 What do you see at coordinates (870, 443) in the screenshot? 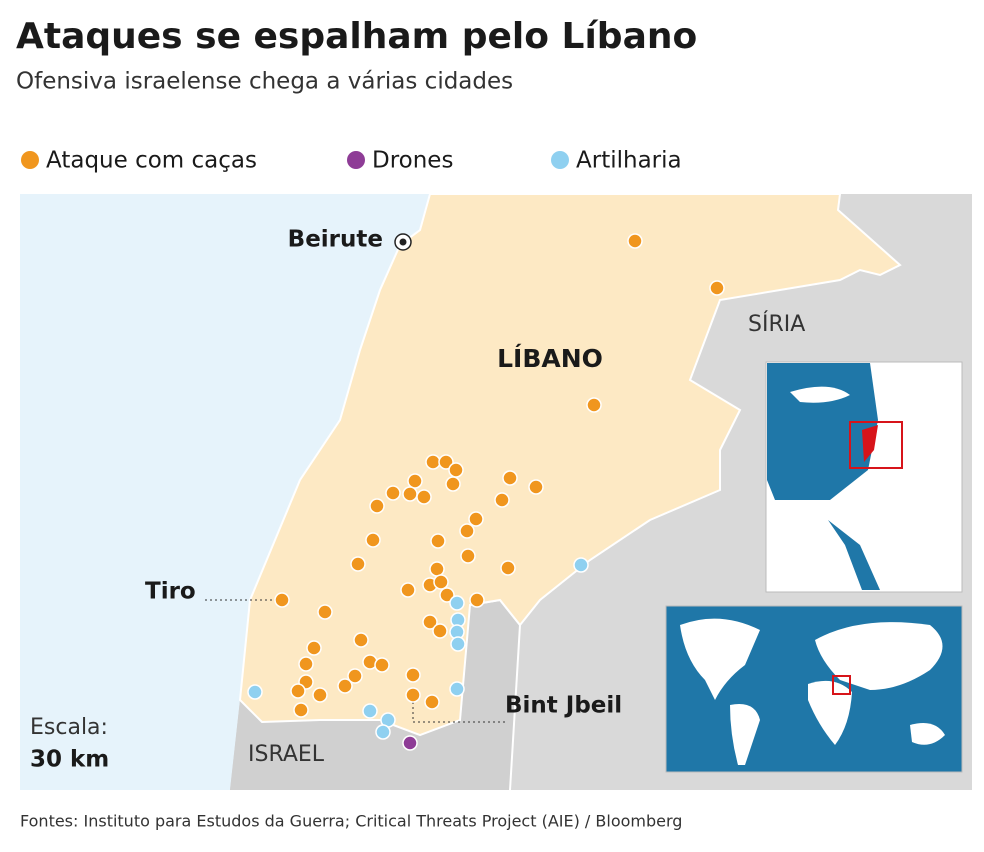
I see `inset-lebanon` at bounding box center [870, 443].